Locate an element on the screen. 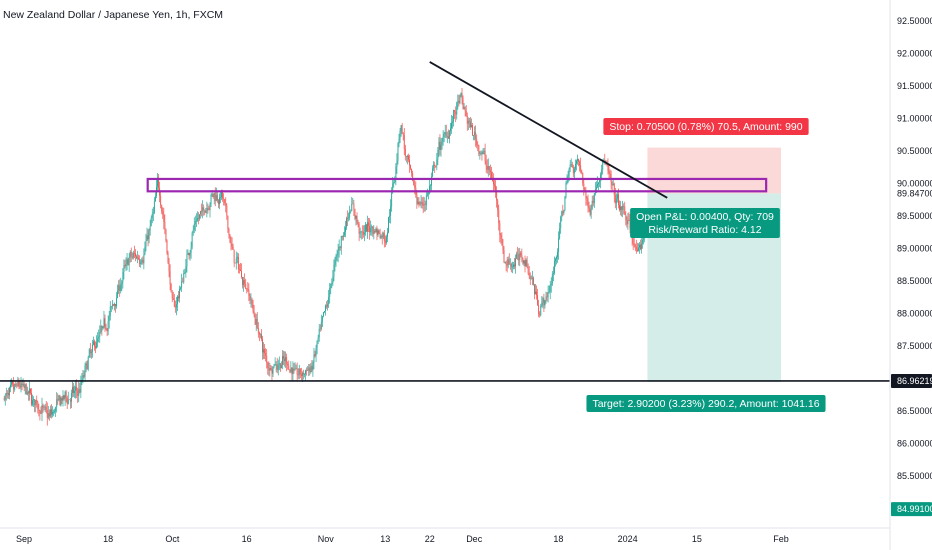 The width and height of the screenshot is (932, 550). time-tick: 18 is located at coordinates (558, 539).